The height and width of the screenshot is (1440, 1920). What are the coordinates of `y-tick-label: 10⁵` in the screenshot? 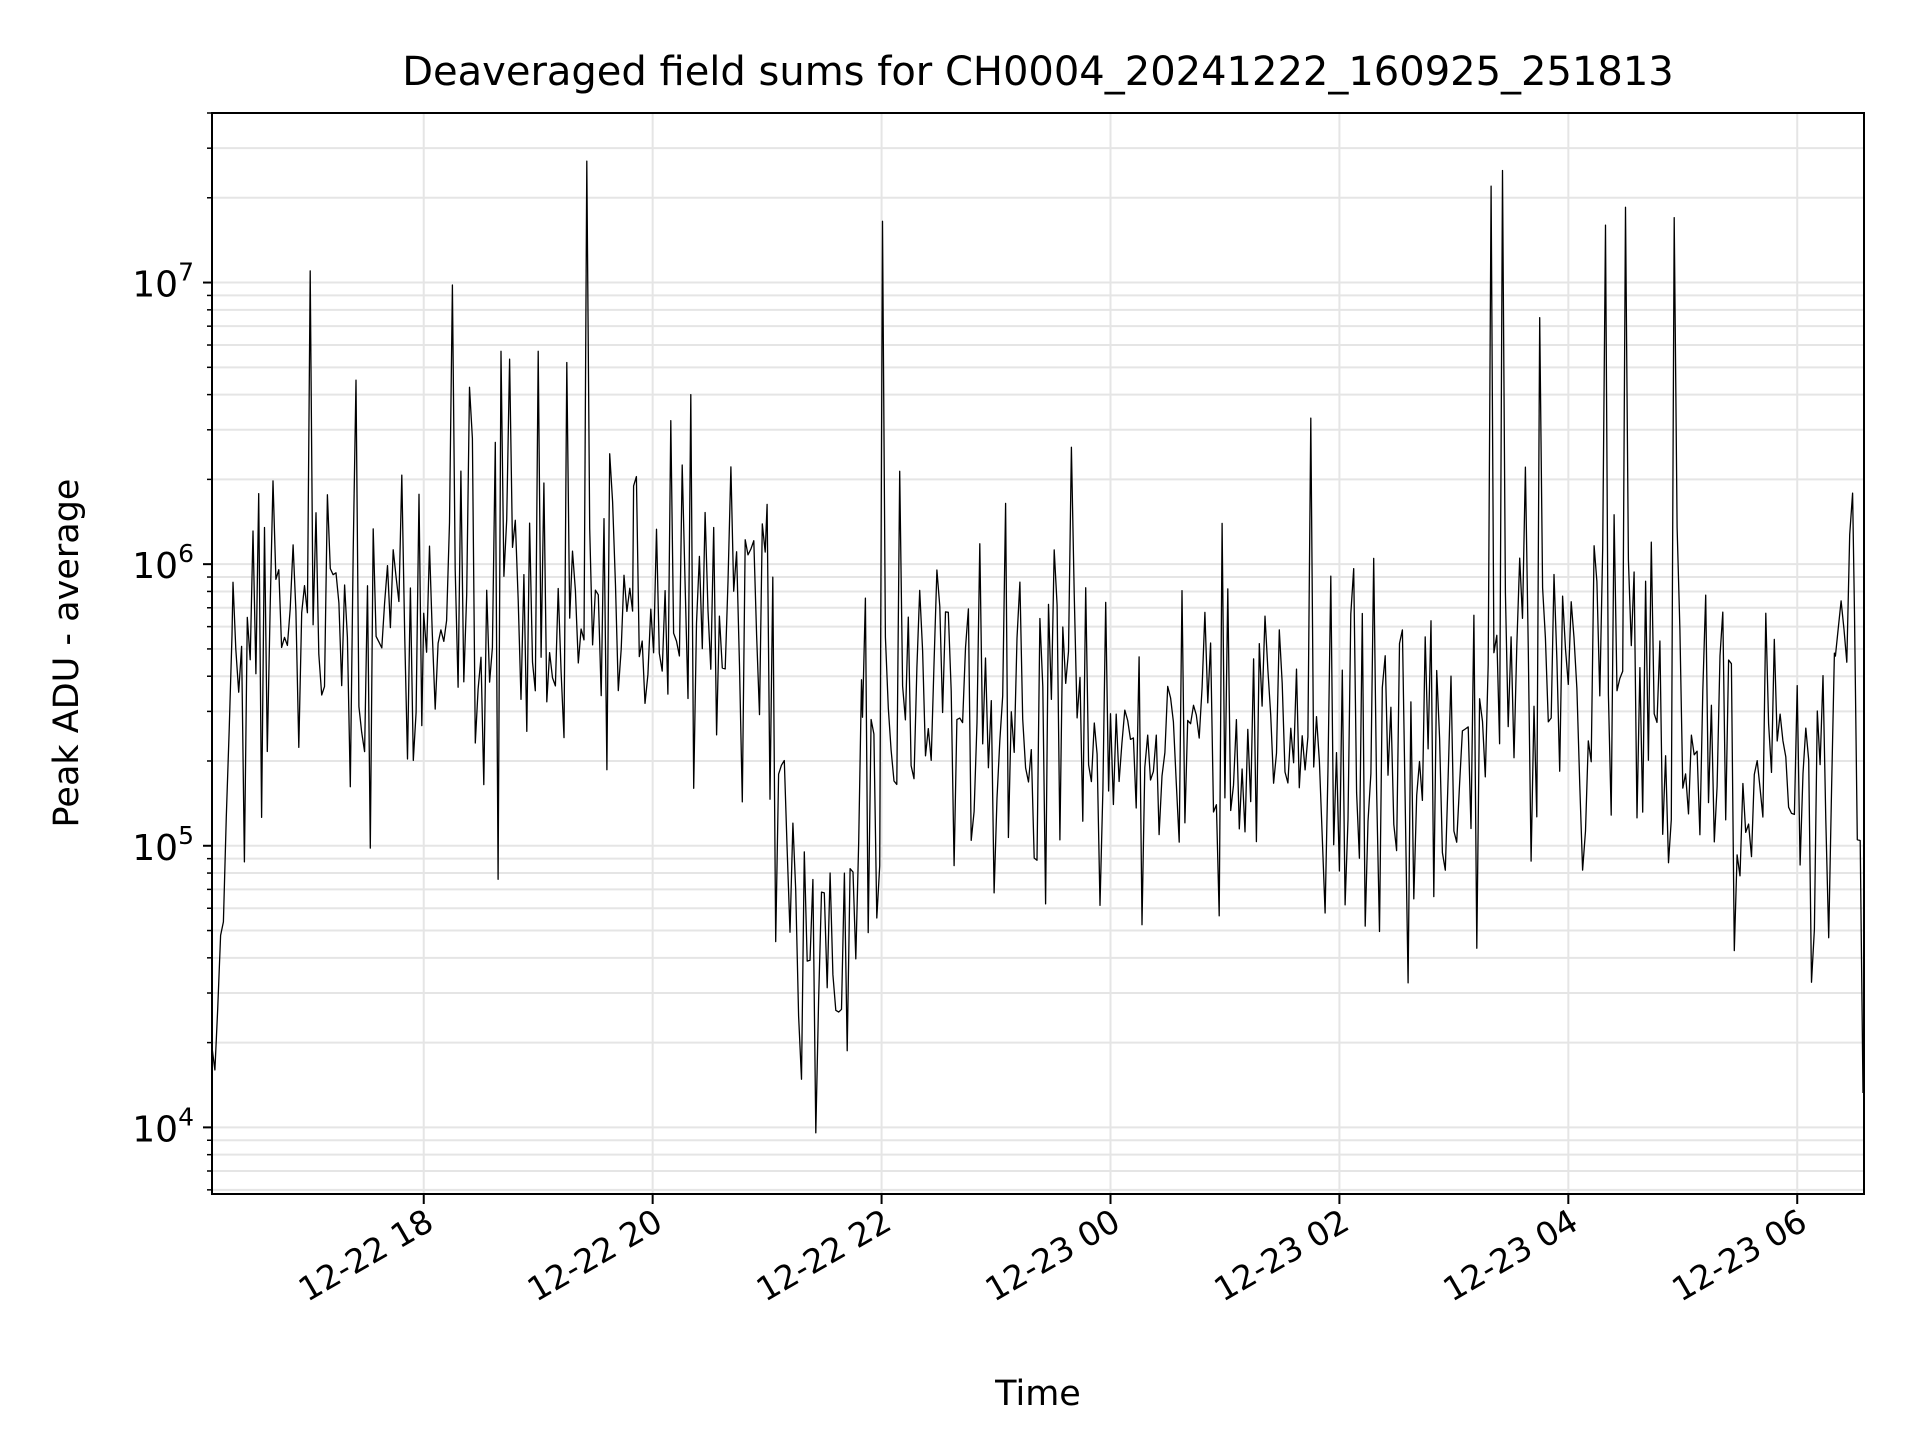 It's located at (163, 845).